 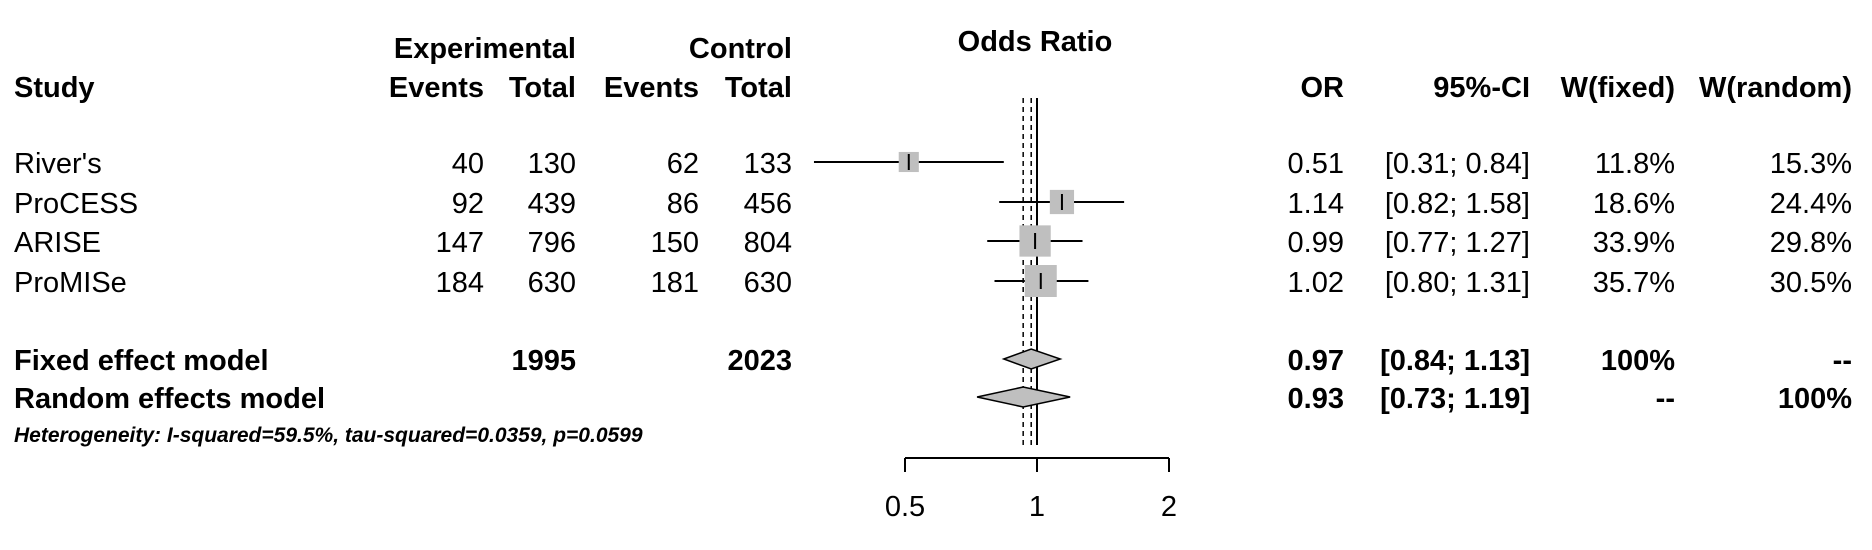 I want to click on ctrl-events: 181, so click(x=674, y=283).